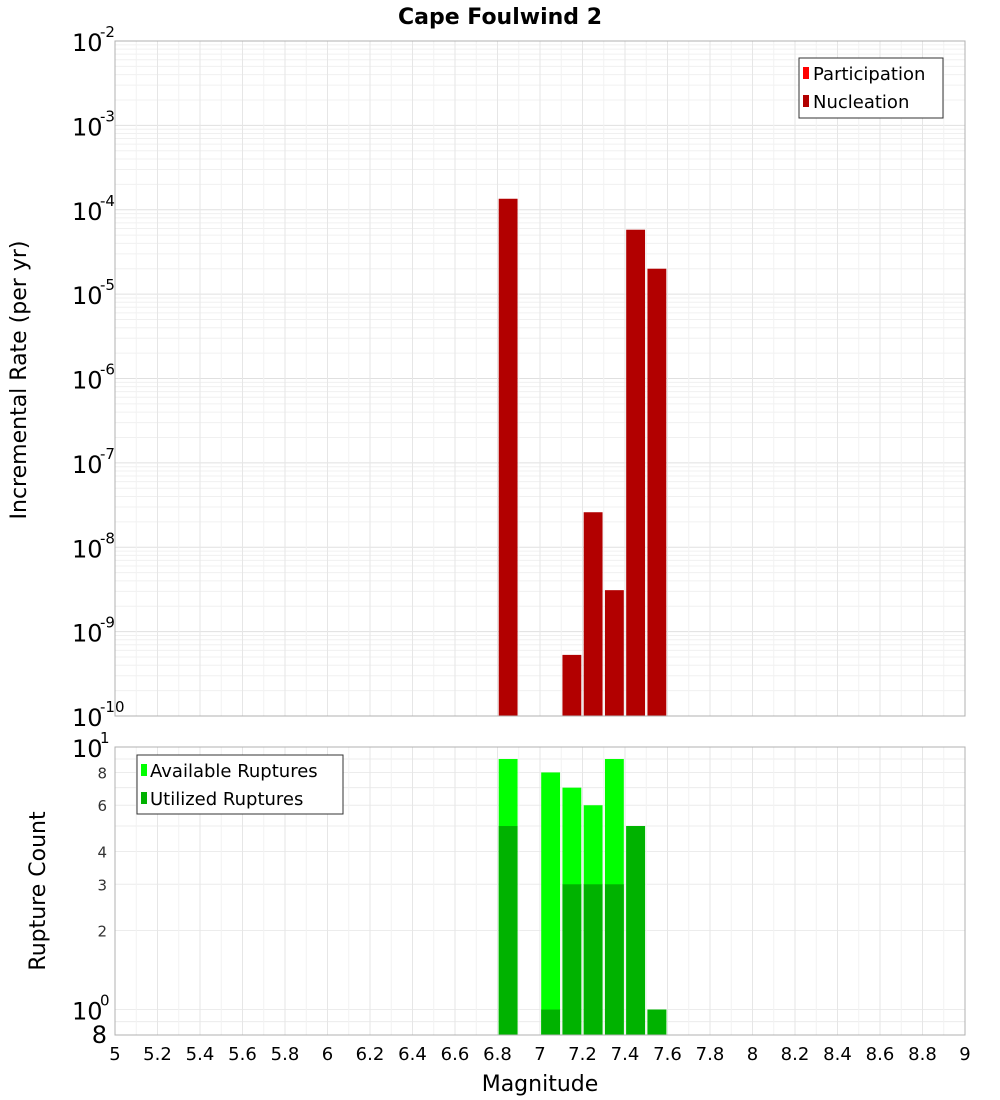  I want to click on x-tick-label: 5.8, so click(285, 1054).